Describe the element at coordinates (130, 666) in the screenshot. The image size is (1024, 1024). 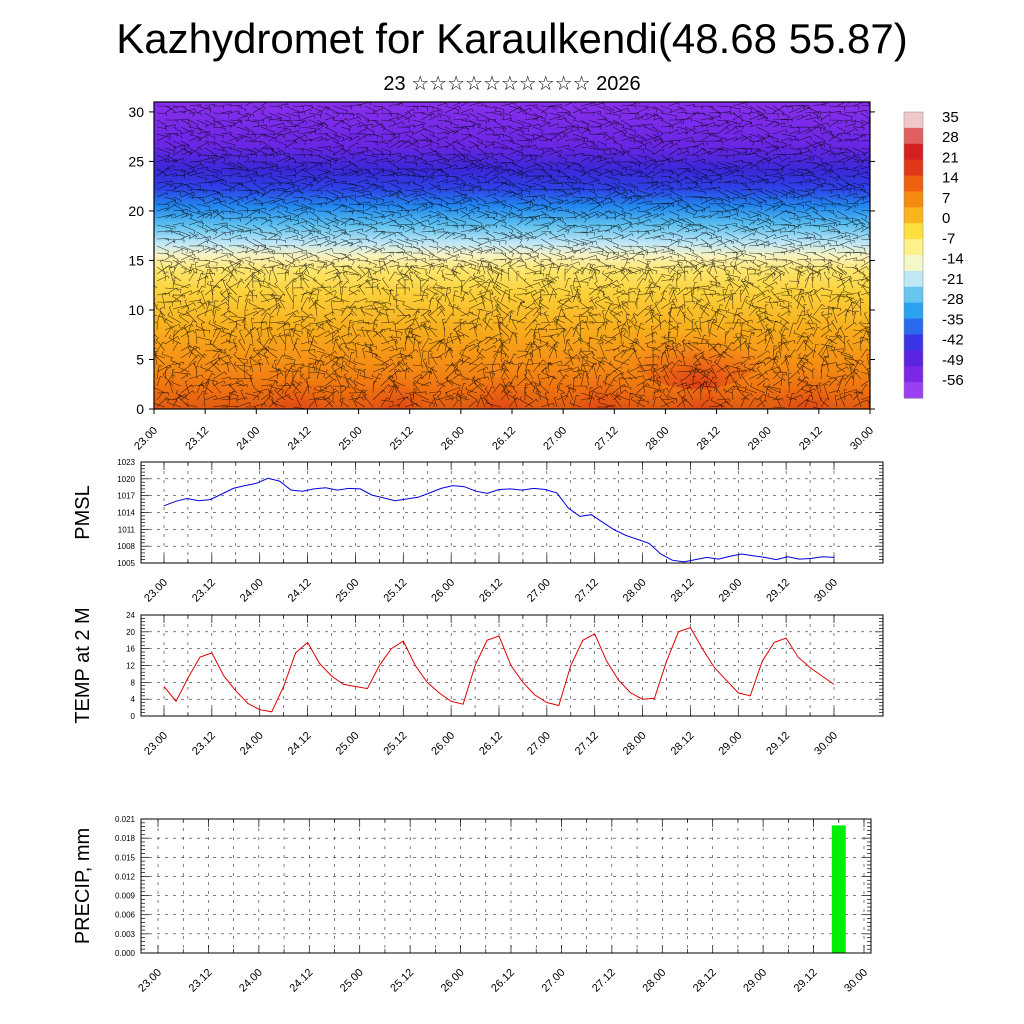
I see `y-tick-label: 12` at that location.